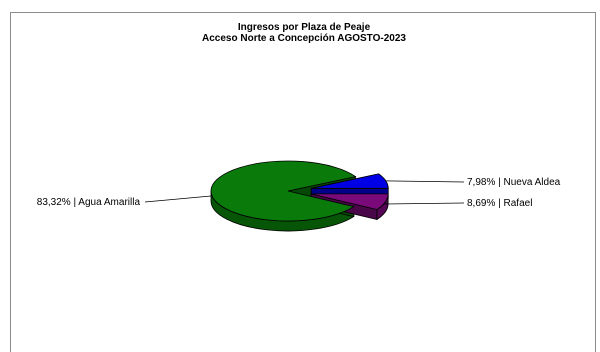 Image resolution: width=600 pixels, height=352 pixels. I want to click on slice-label-rafael: 8,69% | Rafael, so click(499, 203).